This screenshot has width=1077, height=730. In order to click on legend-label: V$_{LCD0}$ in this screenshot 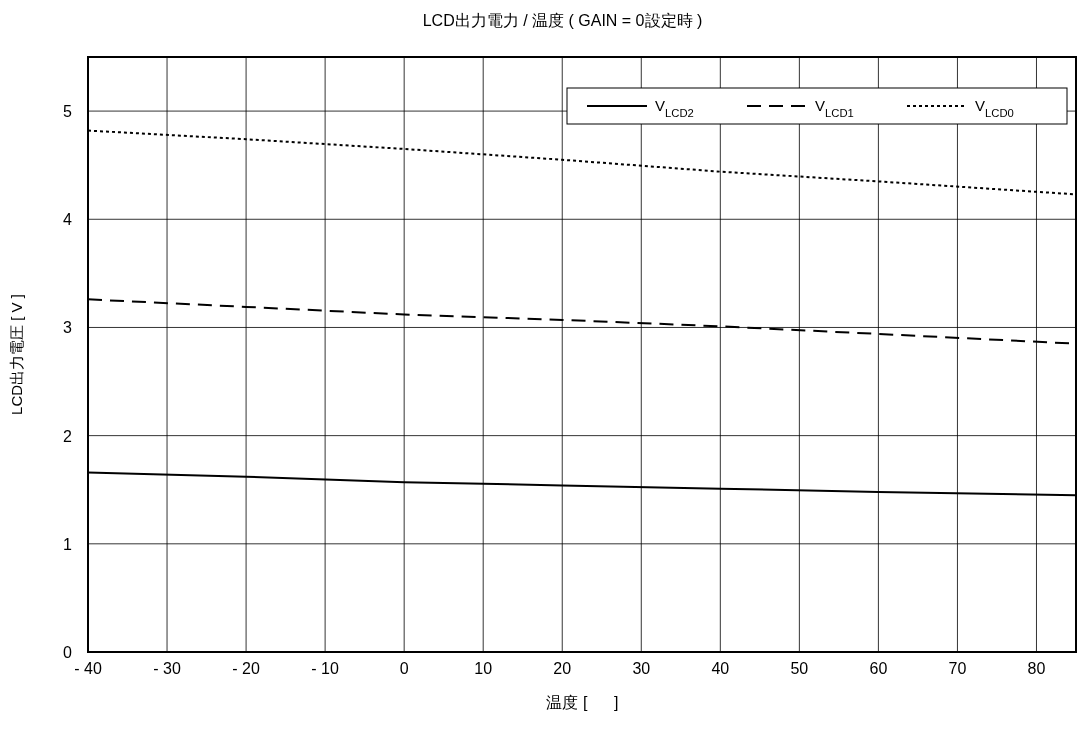, I will do `click(994, 108)`.